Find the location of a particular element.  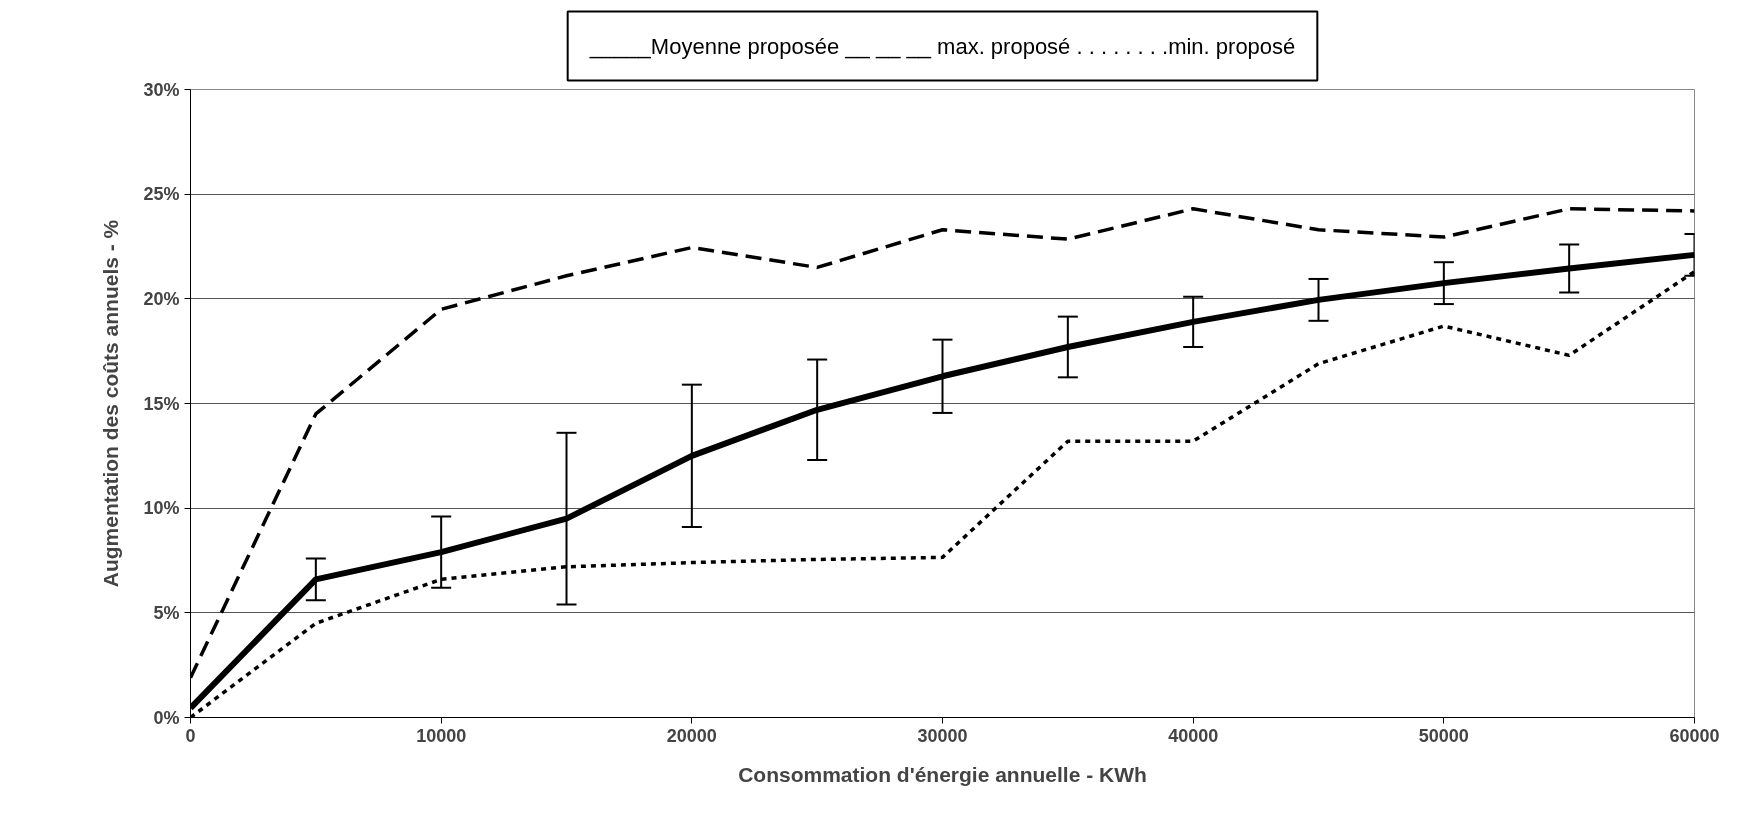

y-tick-label: 20% is located at coordinates (161, 298).